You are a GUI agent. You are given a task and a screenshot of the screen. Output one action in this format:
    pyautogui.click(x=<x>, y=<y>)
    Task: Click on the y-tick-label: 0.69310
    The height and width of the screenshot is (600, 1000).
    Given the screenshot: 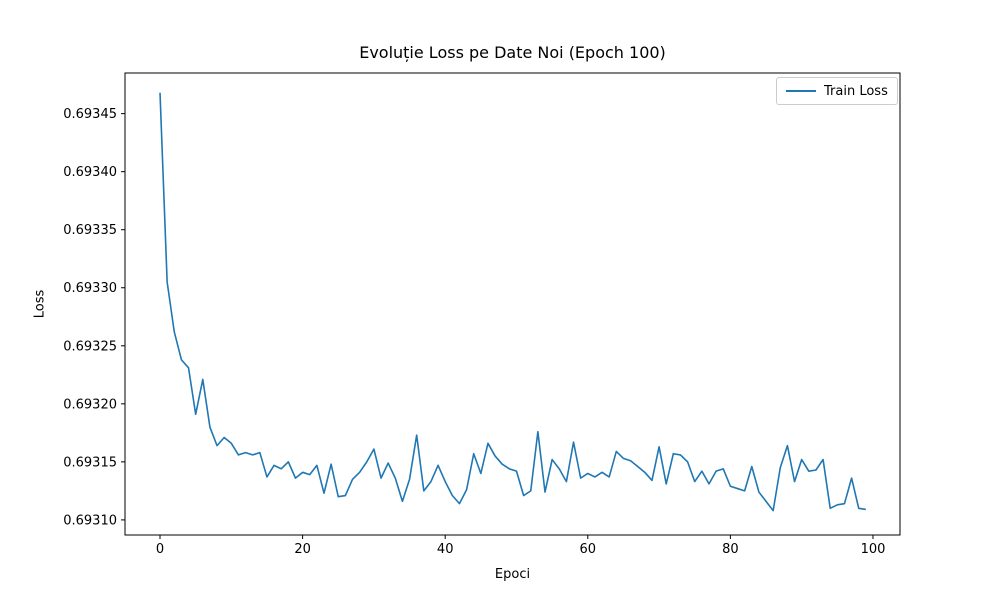 What is the action you would take?
    pyautogui.click(x=90, y=520)
    